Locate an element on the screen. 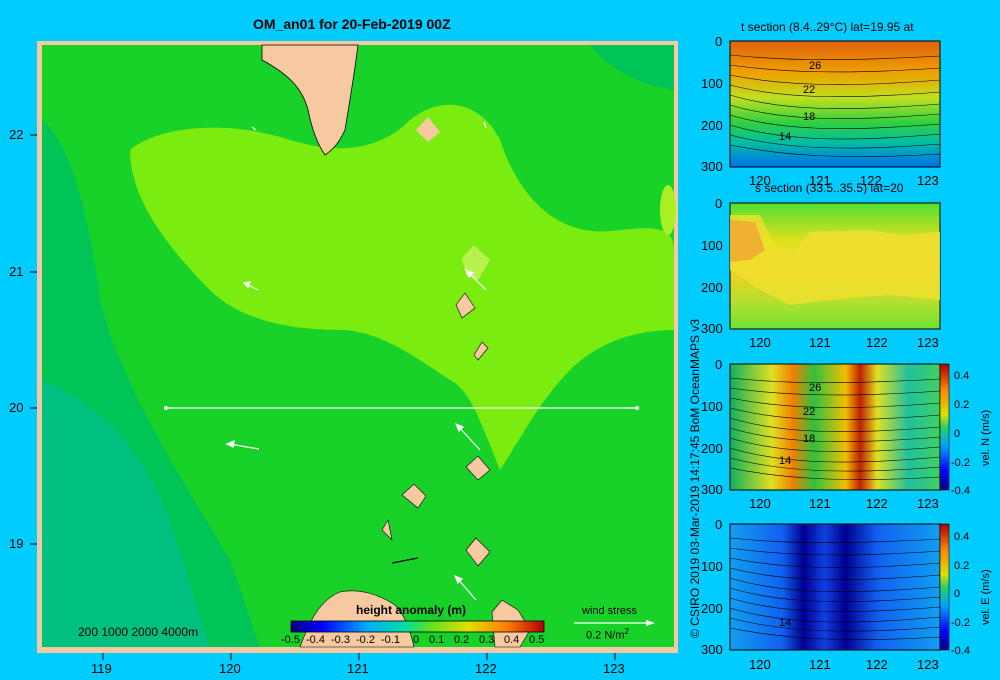 Image resolution: width=1000 pixels, height=680 pixels. ne-low-zone is located at coordinates (632, 67).